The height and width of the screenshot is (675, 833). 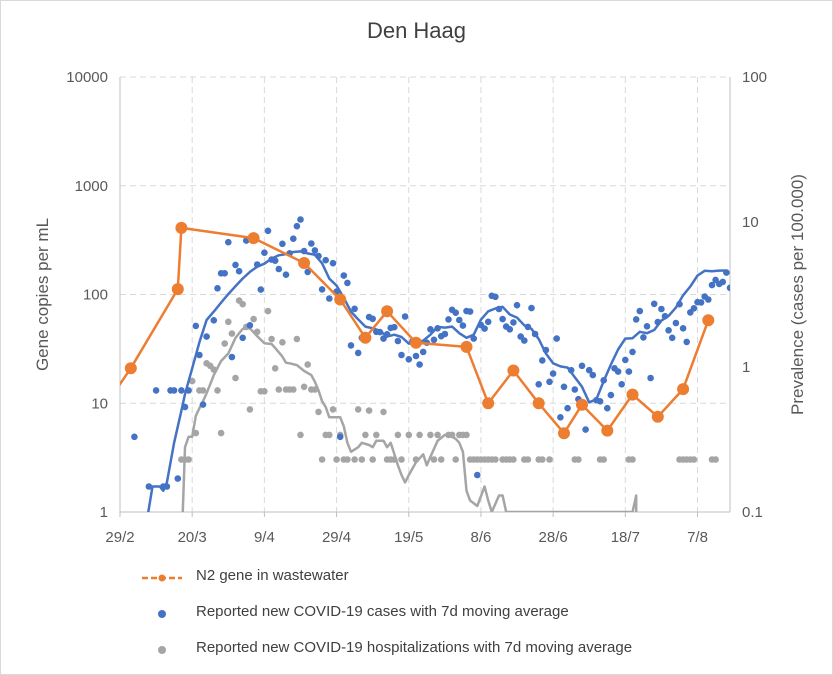 I want to click on y-tick-label: 1000, so click(x=91, y=186).